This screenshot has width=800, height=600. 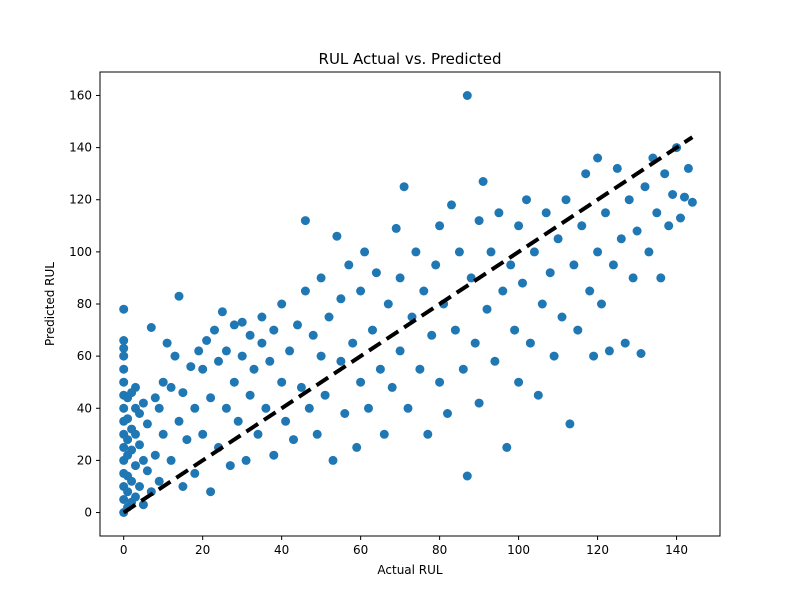 I want to click on x-tick-label: 140, so click(x=676, y=550).